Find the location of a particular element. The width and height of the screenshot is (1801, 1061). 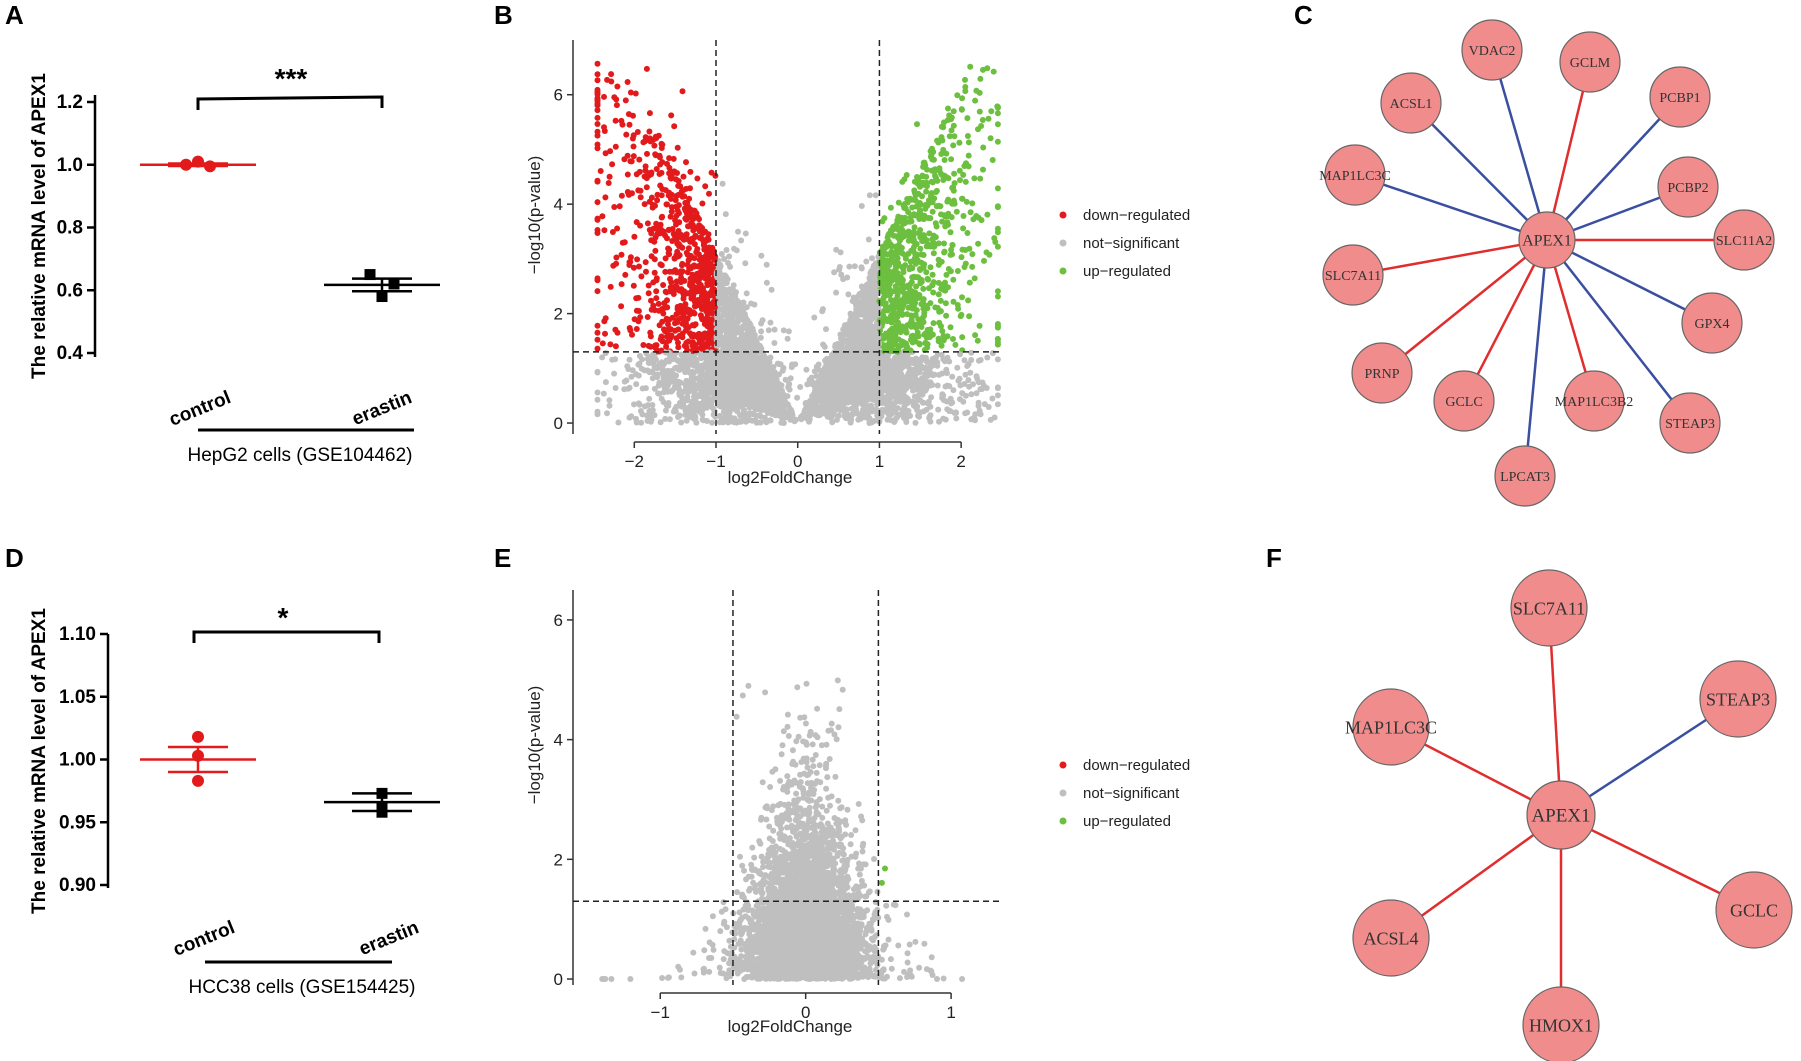

panel-a-control-point is located at coordinates (186, 164).